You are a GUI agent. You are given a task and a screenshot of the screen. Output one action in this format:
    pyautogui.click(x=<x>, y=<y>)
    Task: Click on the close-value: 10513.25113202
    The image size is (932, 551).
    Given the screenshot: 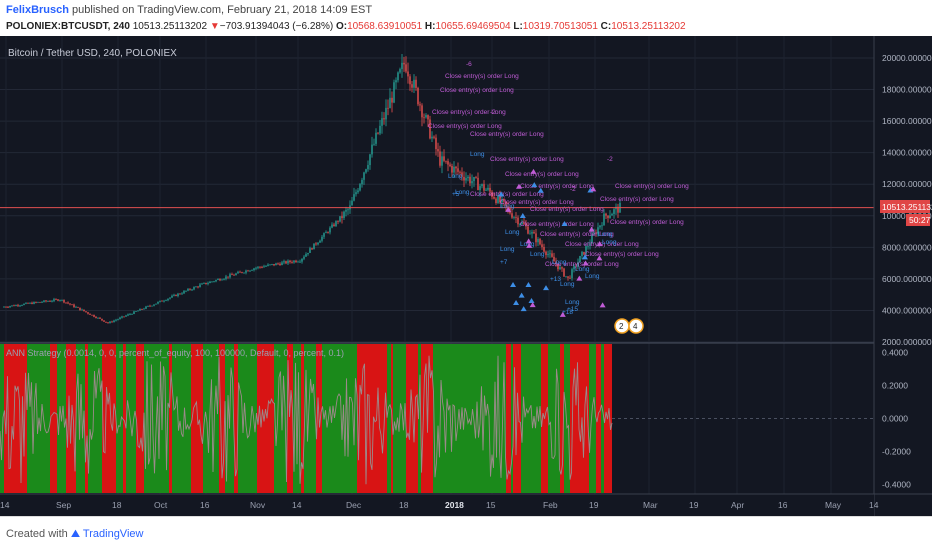 What is the action you would take?
    pyautogui.click(x=648, y=26)
    